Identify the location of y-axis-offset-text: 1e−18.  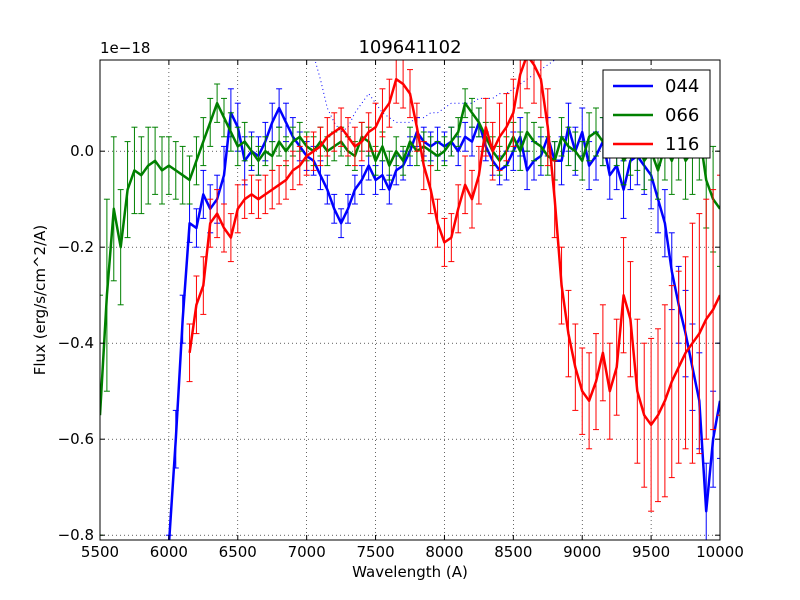
(125, 48).